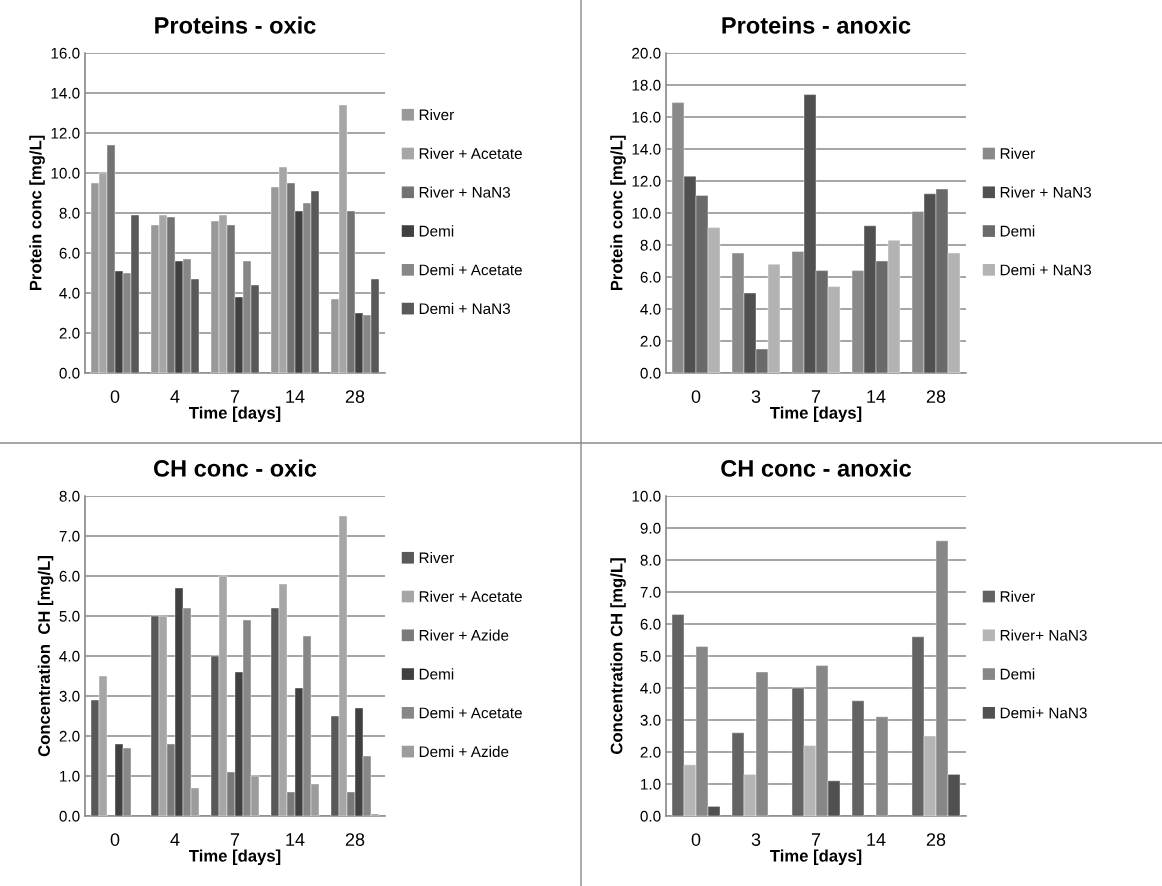  I want to click on y-tick-label: 9.0, so click(650, 528).